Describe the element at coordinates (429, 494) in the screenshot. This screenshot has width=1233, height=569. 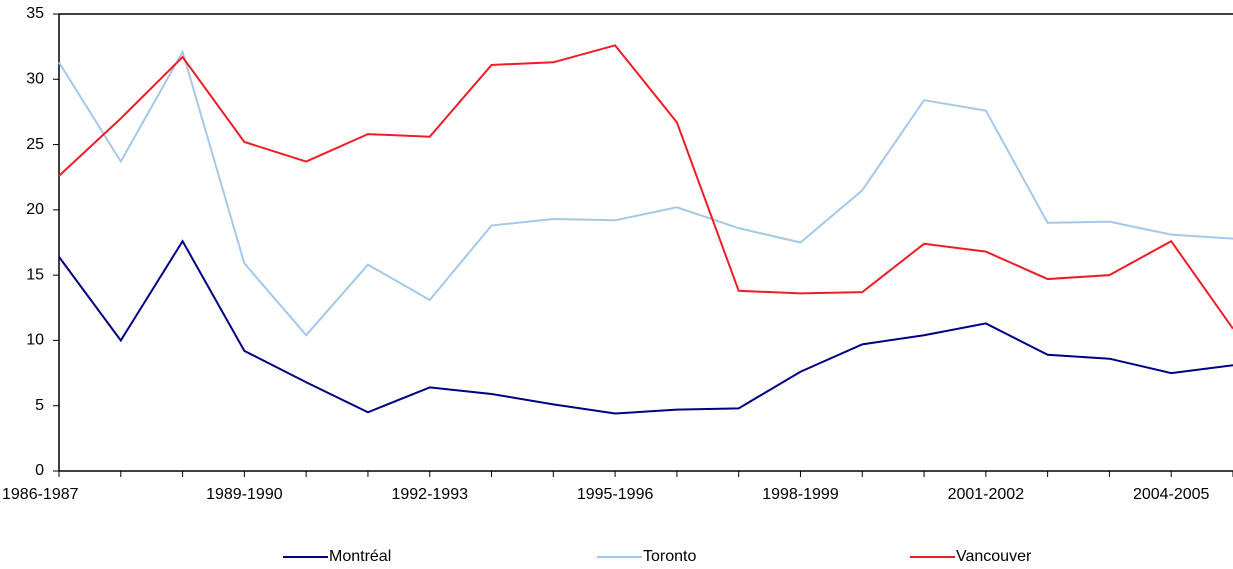
I see `x-tick-label: 1992-1993` at that location.